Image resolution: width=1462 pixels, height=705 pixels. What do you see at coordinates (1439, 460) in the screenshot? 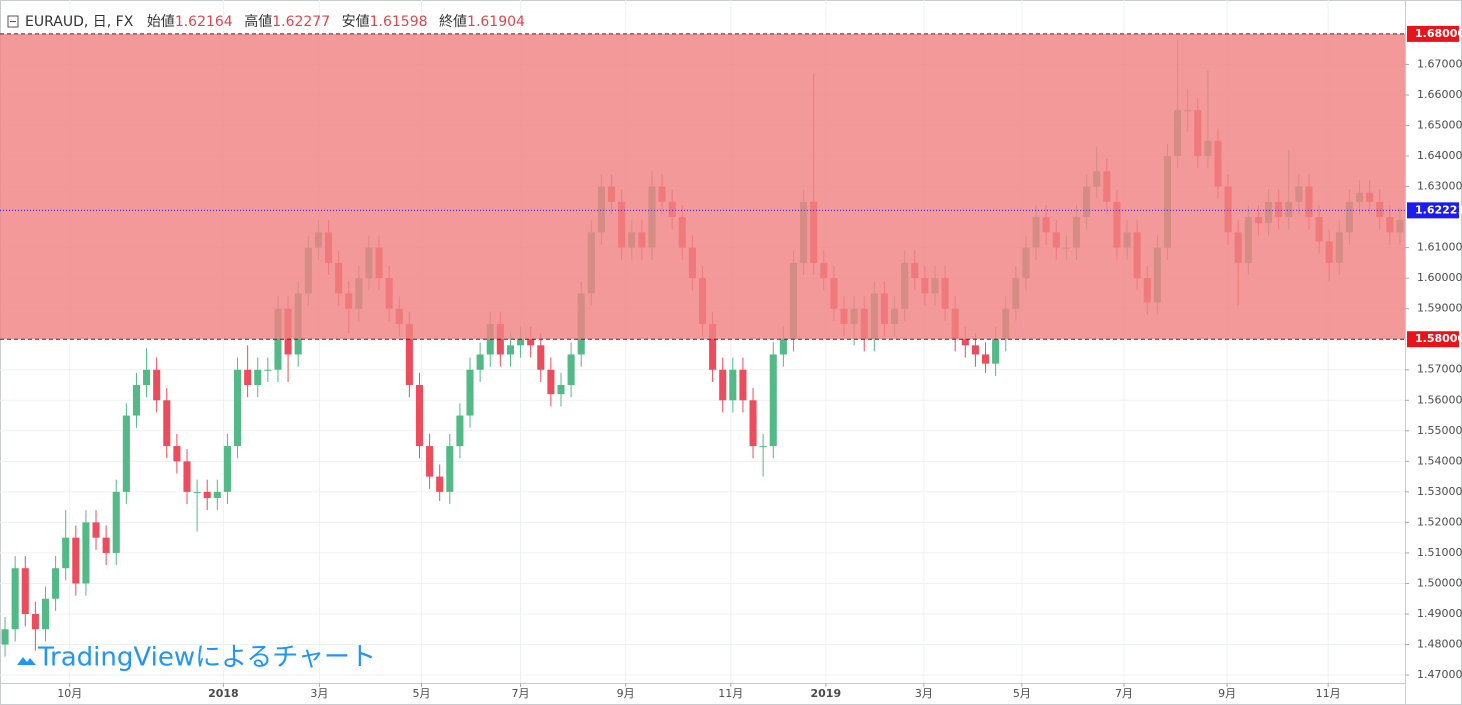
I see `y-tick-label: 1.54000` at bounding box center [1439, 460].